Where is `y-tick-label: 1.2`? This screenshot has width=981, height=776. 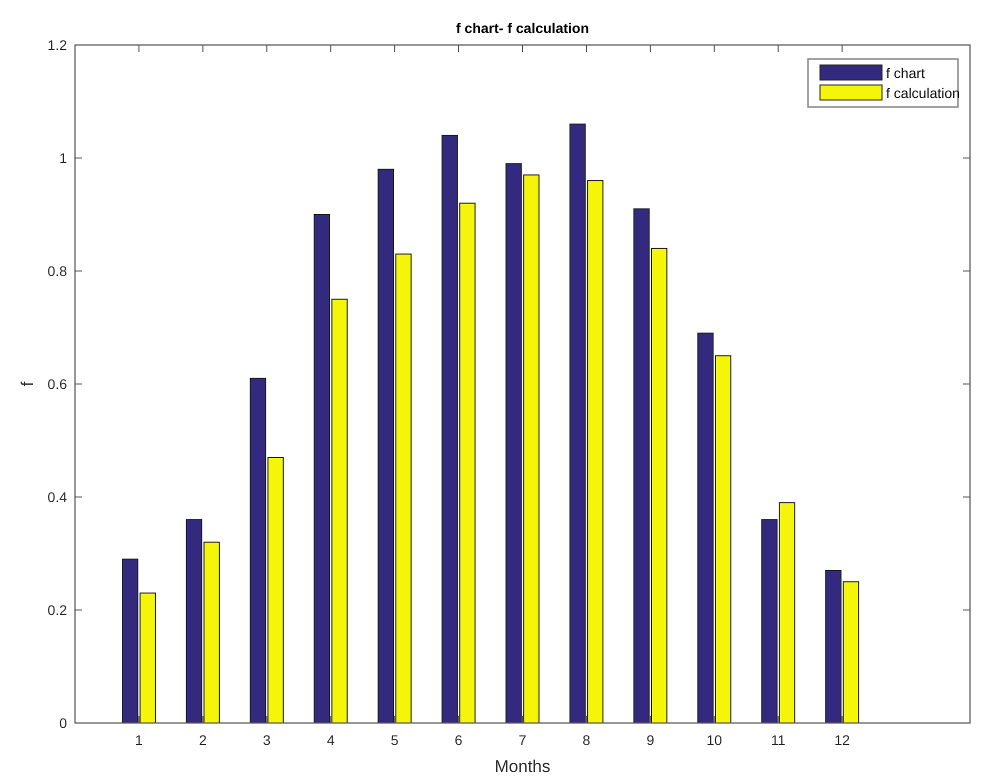 y-tick-label: 1.2 is located at coordinates (58, 44).